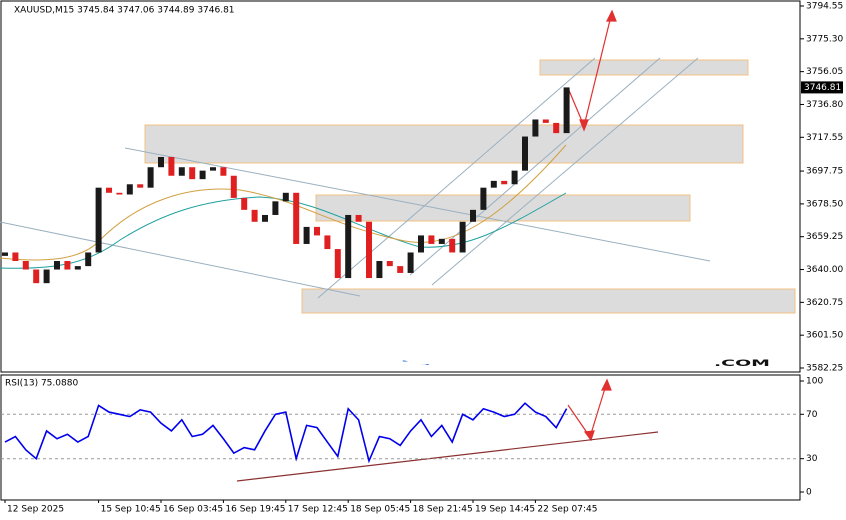 The height and width of the screenshot is (520, 846). Describe the element at coordinates (814, 382) in the screenshot. I see `y-tick-label: 100` at that location.